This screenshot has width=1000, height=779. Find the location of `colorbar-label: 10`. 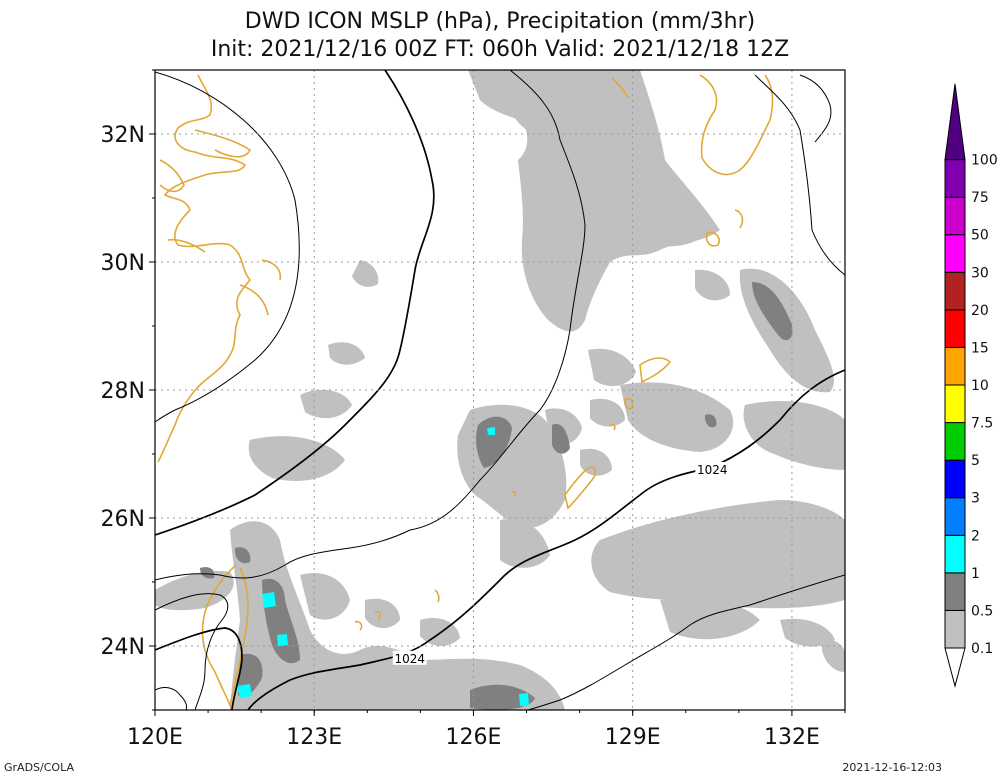

colorbar-label: 10 is located at coordinates (980, 386).